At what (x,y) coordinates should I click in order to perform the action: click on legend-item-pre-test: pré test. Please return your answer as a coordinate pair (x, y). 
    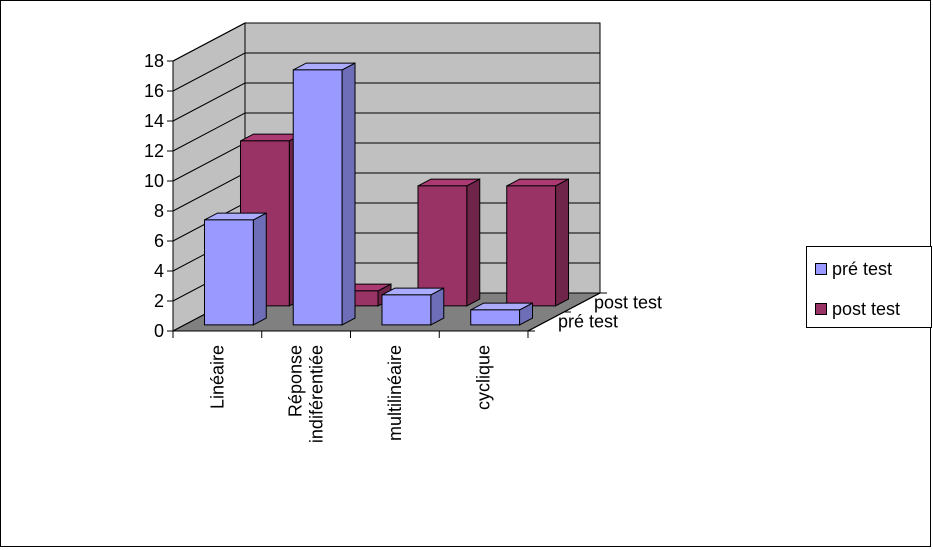
    Looking at the image, I should click on (853, 269).